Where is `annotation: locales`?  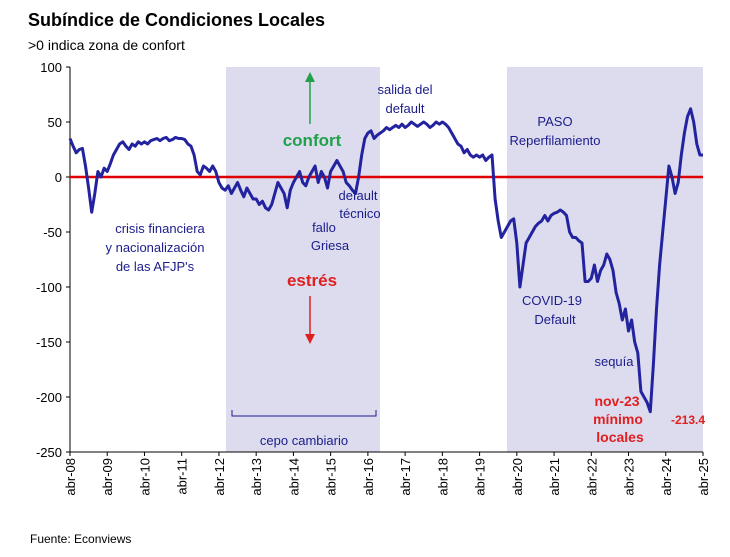
annotation: locales is located at coordinates (620, 437).